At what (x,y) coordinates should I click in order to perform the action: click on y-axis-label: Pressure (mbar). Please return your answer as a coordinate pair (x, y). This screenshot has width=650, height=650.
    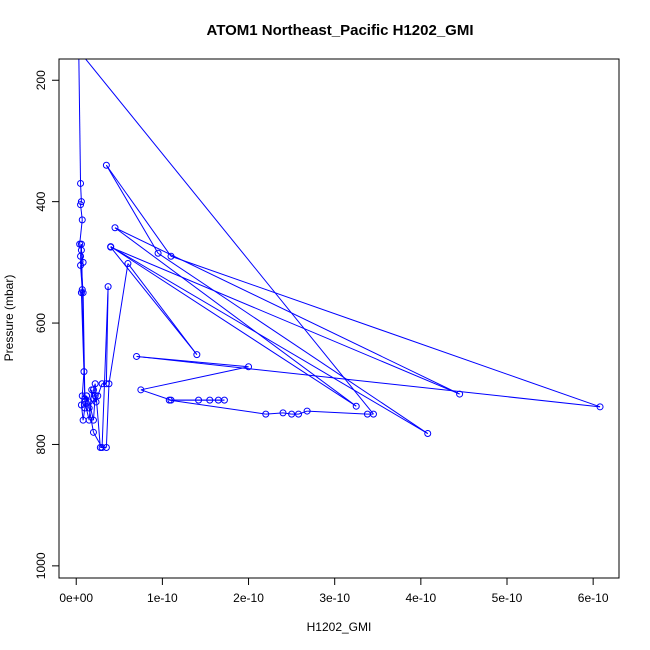
    Looking at the image, I should click on (9, 318).